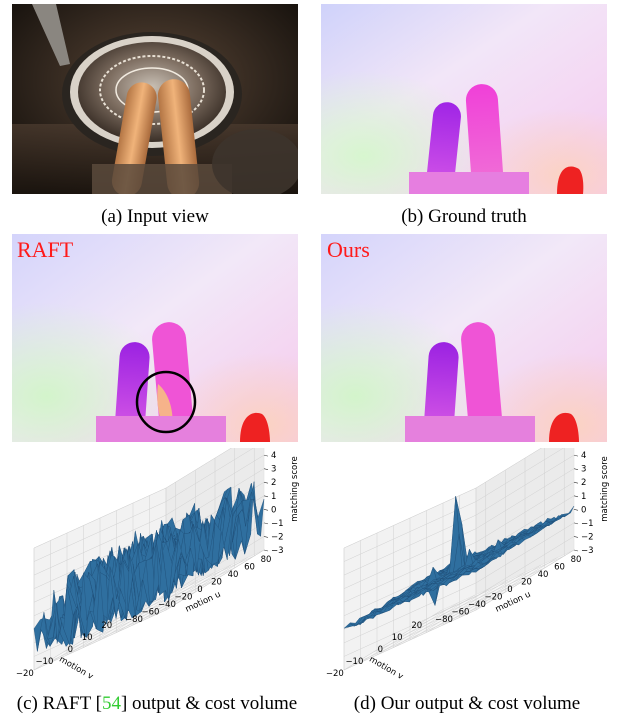 Image resolution: width=621 pixels, height=721 pixels. Describe the element at coordinates (464, 216) in the screenshot. I see `caption-ground-truth: (b) Ground truth` at that location.